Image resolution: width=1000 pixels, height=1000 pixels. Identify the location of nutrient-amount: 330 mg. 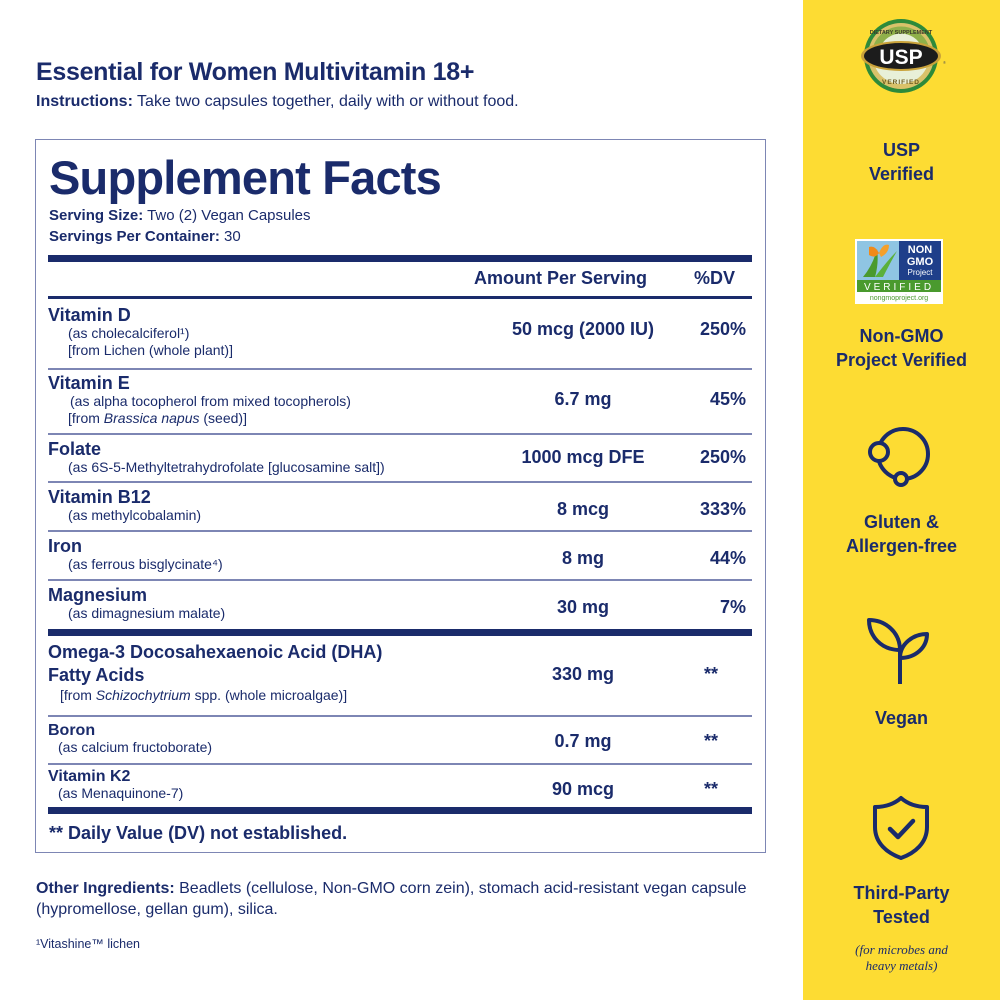
(583, 674).